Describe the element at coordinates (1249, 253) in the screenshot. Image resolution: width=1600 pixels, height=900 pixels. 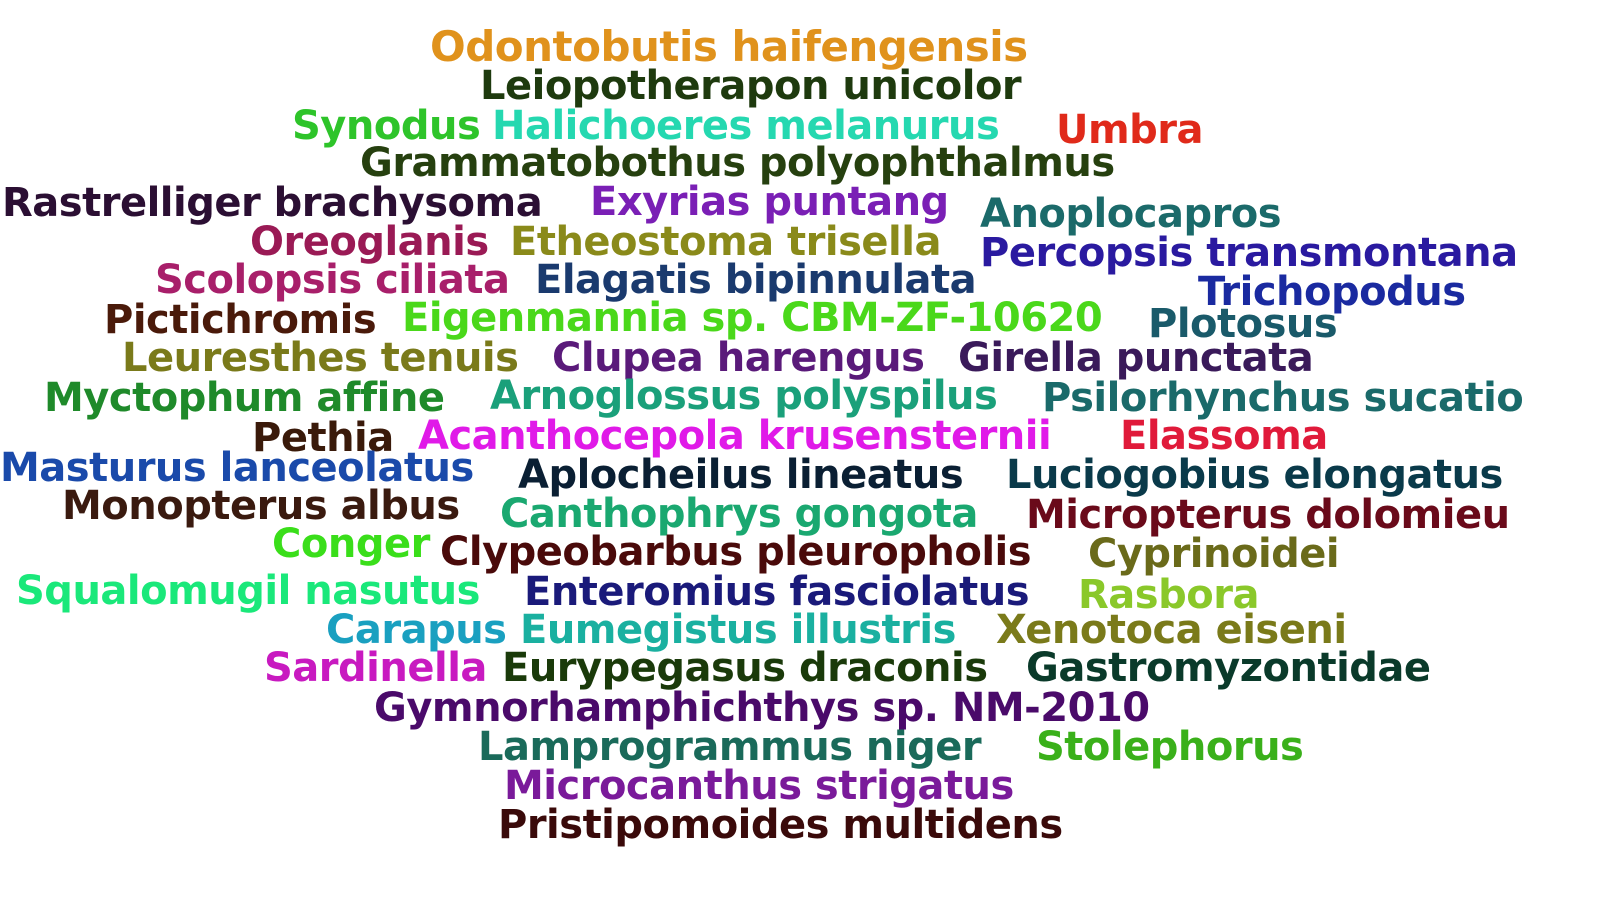
I see `word: Percopsis transmontana` at that location.